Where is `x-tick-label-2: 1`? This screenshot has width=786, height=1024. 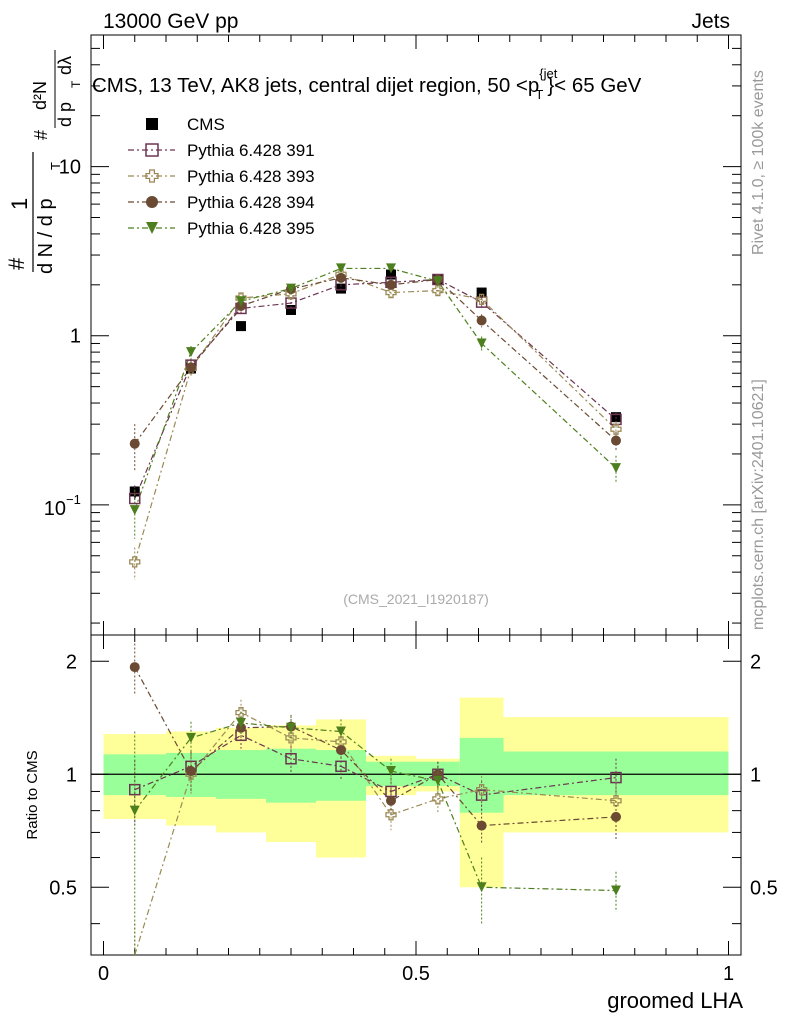
x-tick-label-2: 1 is located at coordinates (728, 974).